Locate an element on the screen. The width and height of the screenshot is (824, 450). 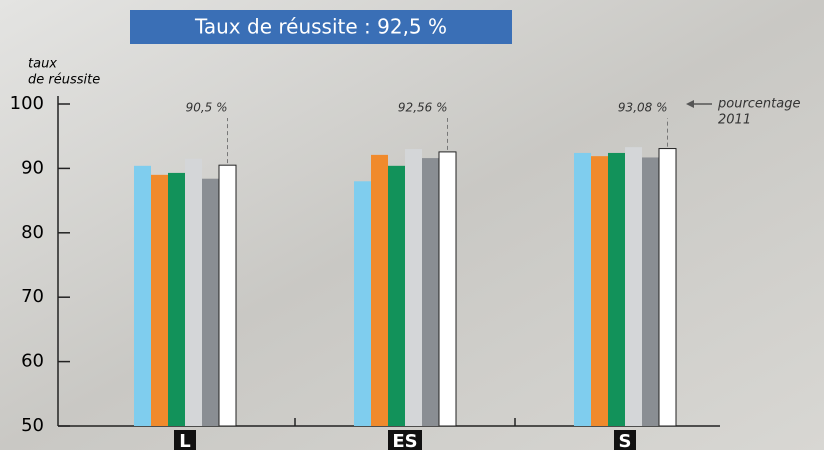
annotation: 2011 is located at coordinates (734, 120).